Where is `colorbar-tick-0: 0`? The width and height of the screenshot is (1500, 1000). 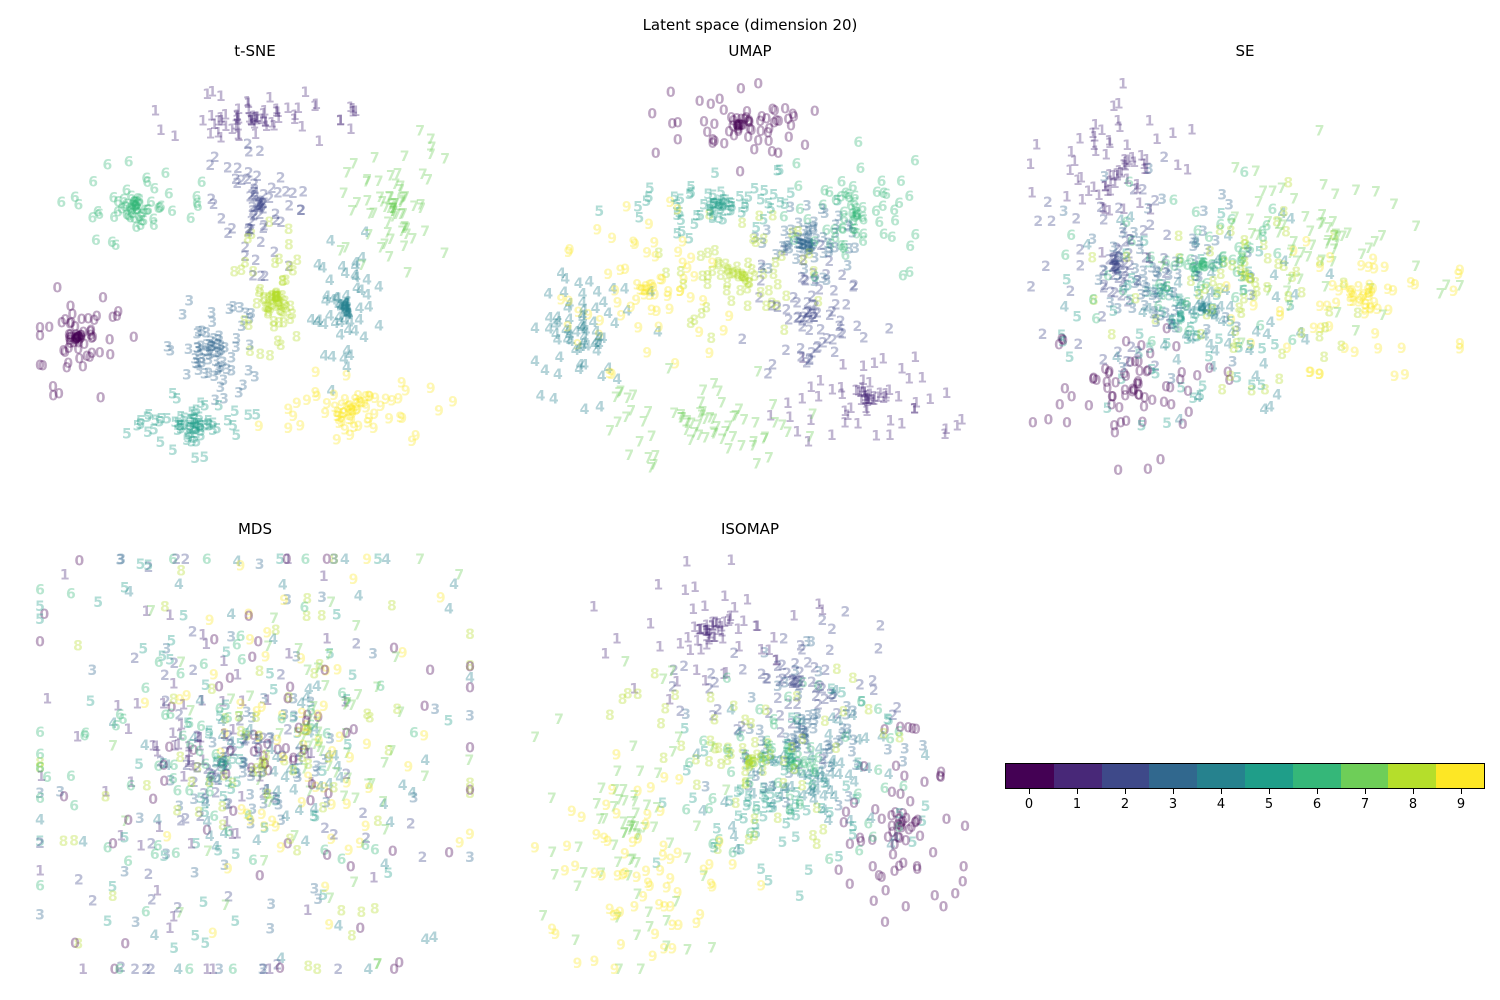
colorbar-tick-0: 0 is located at coordinates (1029, 800).